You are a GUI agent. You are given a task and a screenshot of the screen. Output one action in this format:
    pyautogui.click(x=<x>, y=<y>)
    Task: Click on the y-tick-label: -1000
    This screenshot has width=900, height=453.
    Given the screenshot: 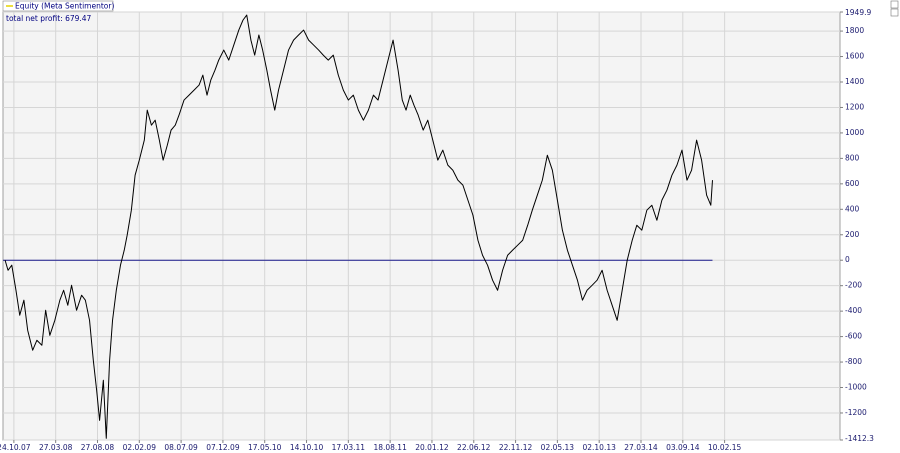 What is the action you would take?
    pyautogui.click(x=856, y=387)
    